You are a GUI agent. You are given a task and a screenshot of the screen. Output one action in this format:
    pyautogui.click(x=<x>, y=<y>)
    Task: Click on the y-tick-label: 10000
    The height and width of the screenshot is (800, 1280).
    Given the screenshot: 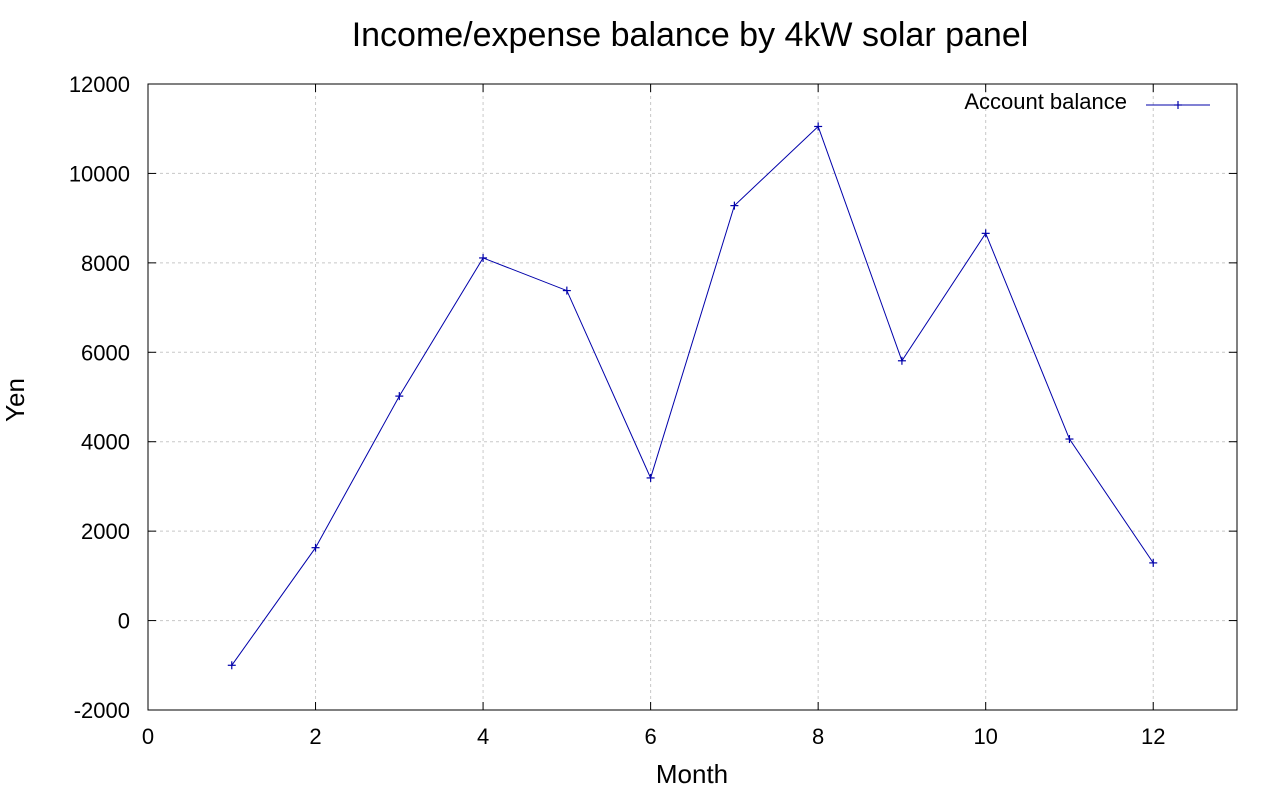 What is the action you would take?
    pyautogui.click(x=99, y=173)
    